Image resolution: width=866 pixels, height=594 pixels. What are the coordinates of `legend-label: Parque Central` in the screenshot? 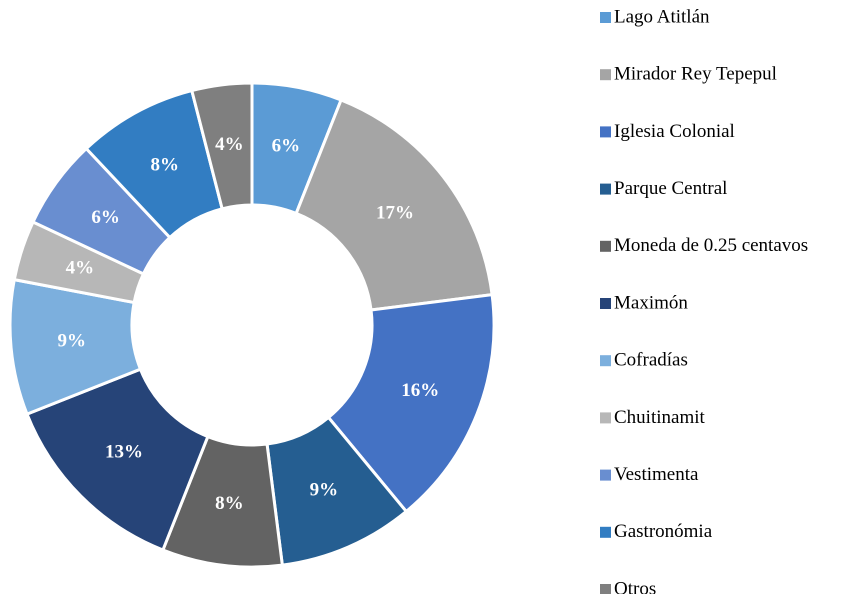 It's located at (670, 188).